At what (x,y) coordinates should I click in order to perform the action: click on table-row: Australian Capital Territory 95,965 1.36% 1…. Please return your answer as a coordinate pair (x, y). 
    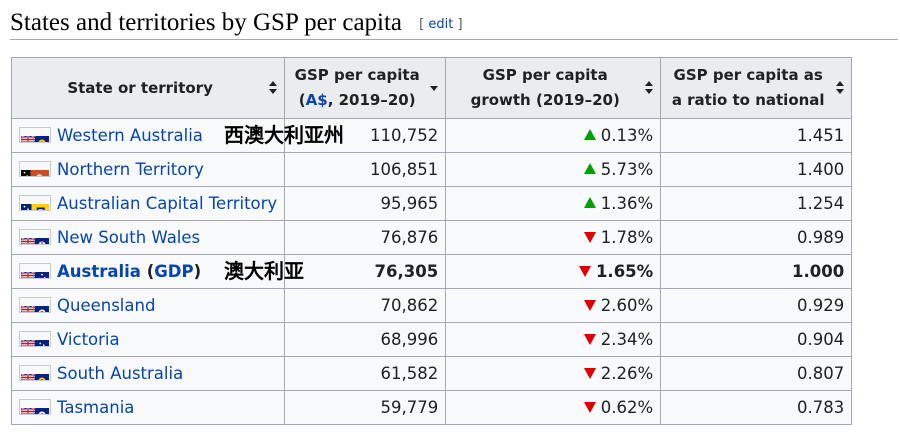
    Looking at the image, I should click on (431, 203).